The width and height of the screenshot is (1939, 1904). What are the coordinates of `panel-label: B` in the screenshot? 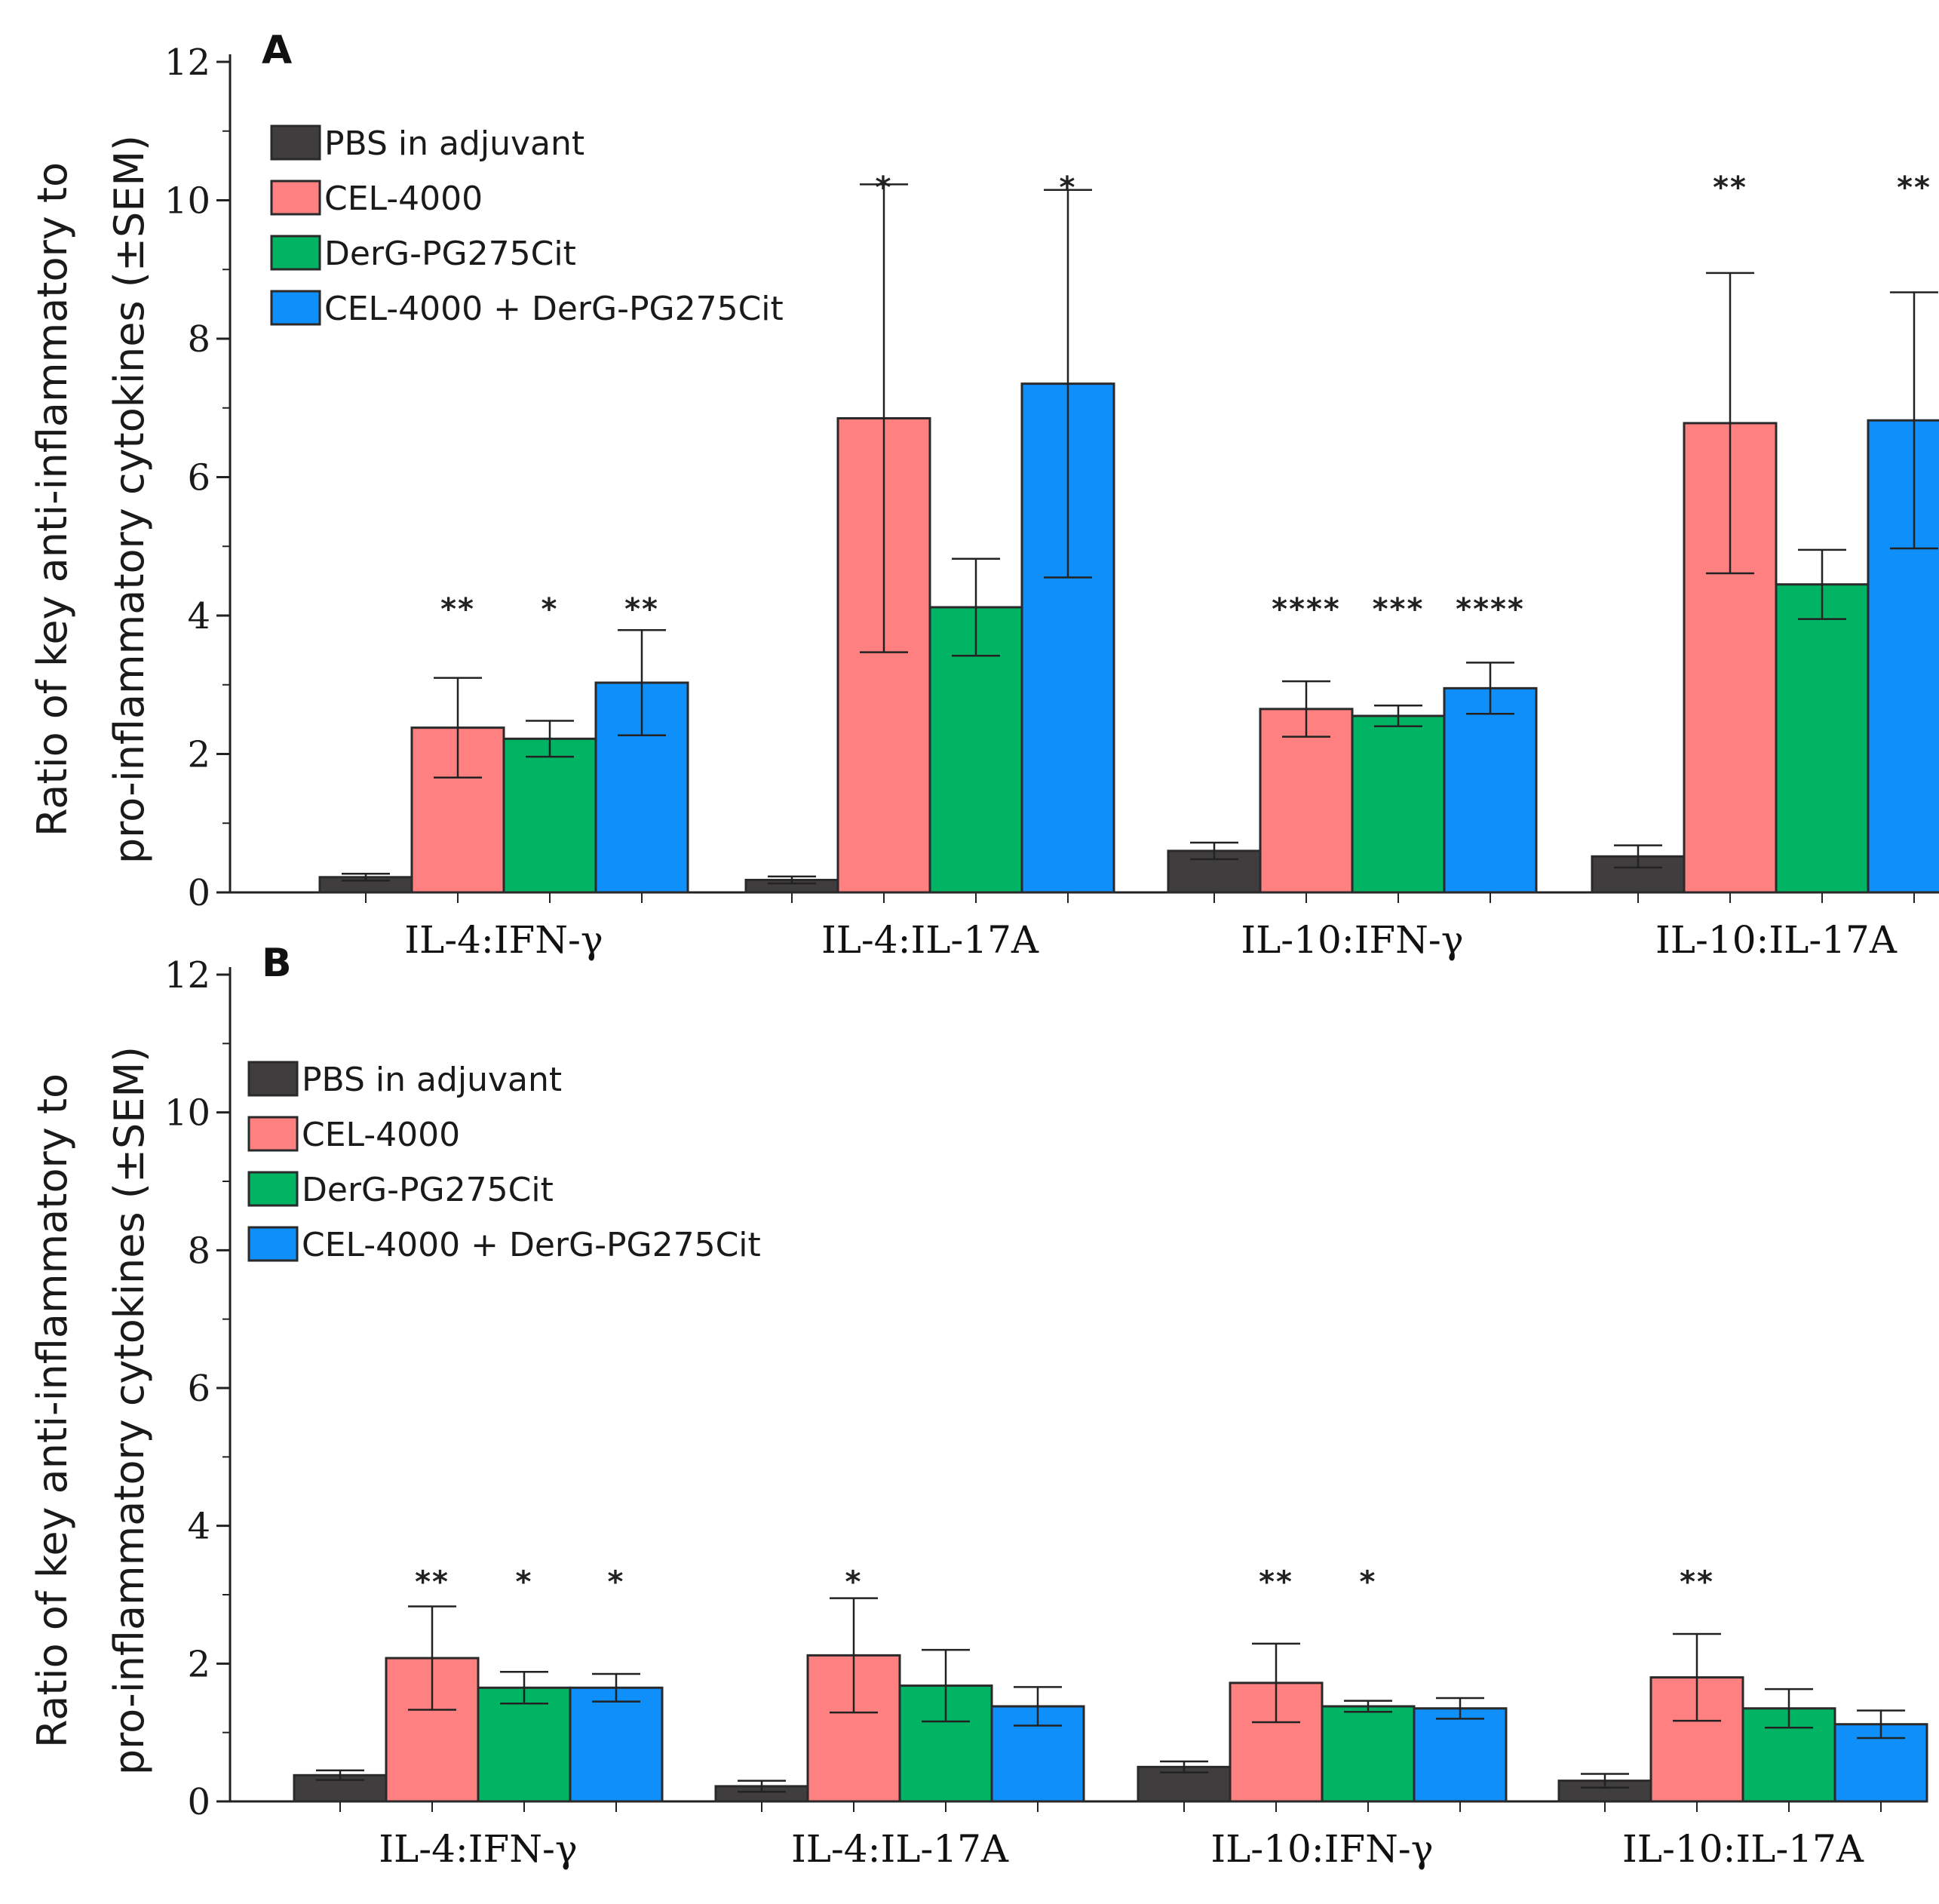 It's located at (277, 963).